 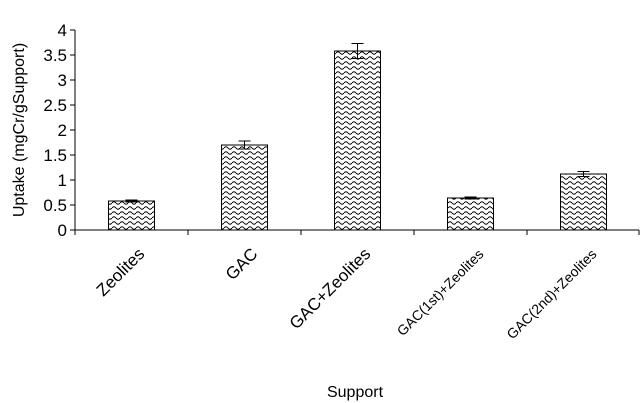 What do you see at coordinates (62, 180) in the screenshot?
I see `y-tick-label: 1` at bounding box center [62, 180].